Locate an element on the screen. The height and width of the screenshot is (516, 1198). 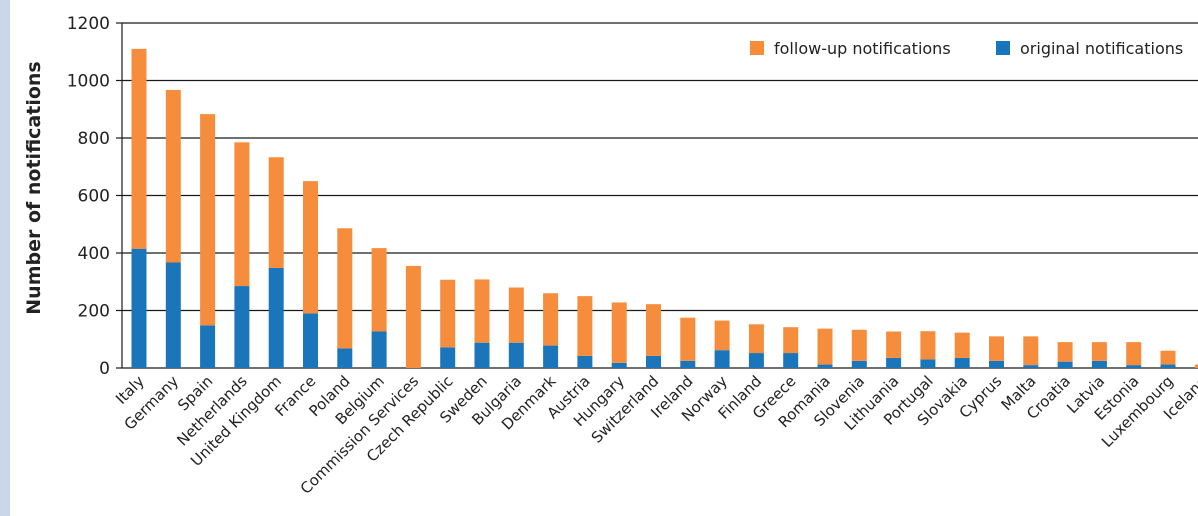
y-tick-label: 1200 is located at coordinates (88, 24).